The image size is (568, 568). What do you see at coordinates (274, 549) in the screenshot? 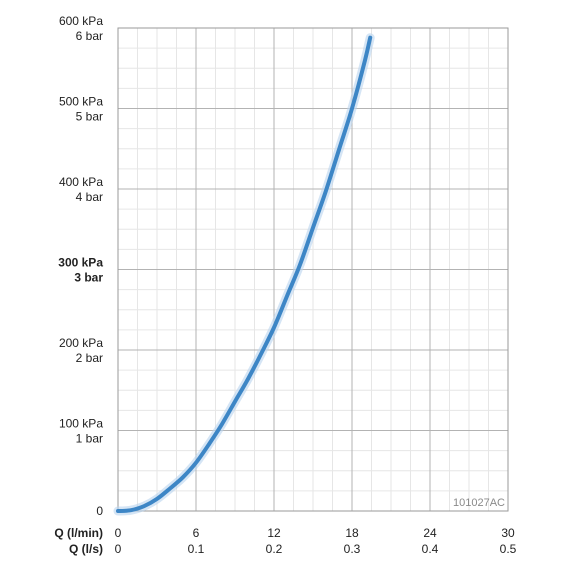
I see `x-tick-label-ls: 0.2` at bounding box center [274, 549].